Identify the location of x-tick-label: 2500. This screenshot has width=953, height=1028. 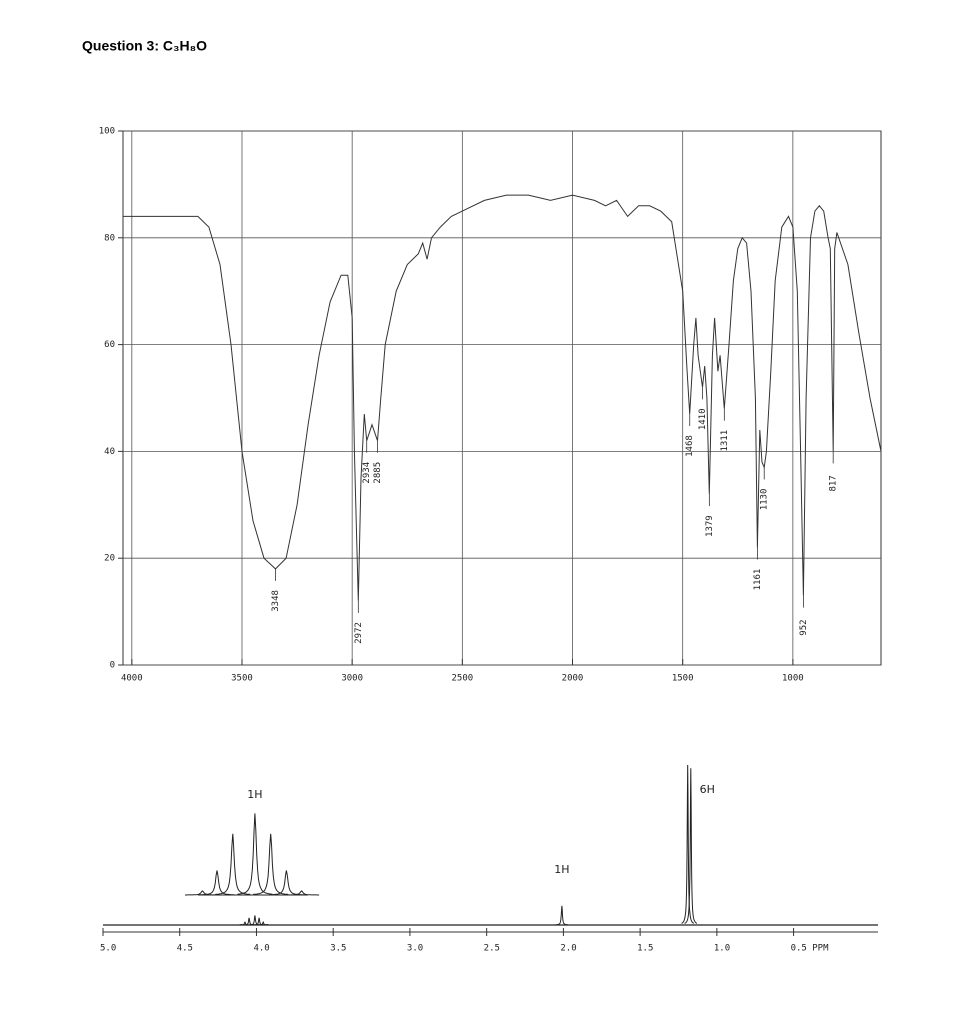
(462, 679).